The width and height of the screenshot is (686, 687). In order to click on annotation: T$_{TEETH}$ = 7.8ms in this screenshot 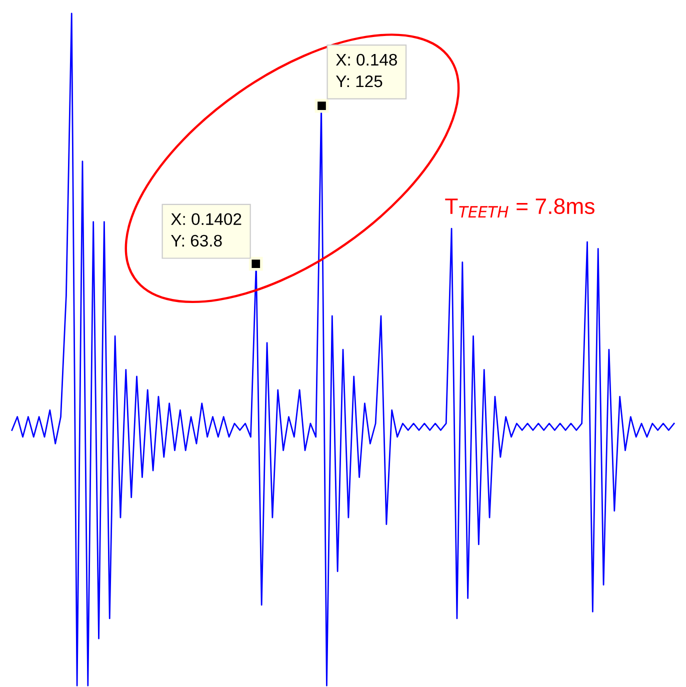, I will do `click(519, 208)`.